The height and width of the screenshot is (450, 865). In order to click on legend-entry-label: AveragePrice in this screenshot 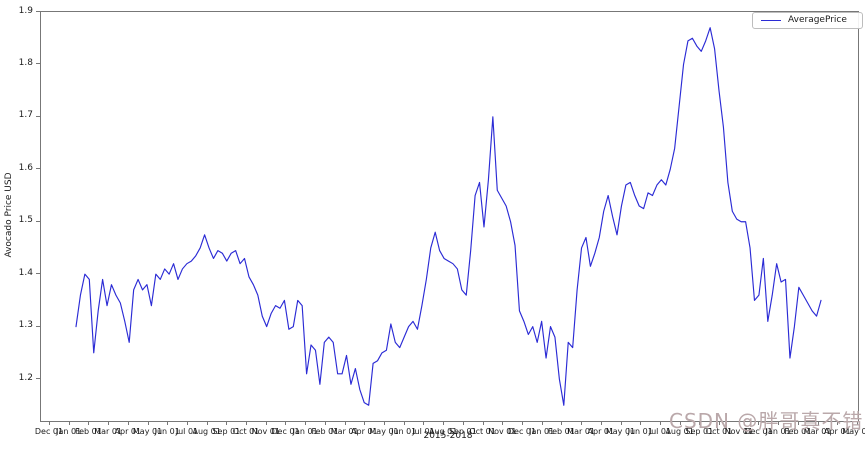, I will do `click(817, 20)`.